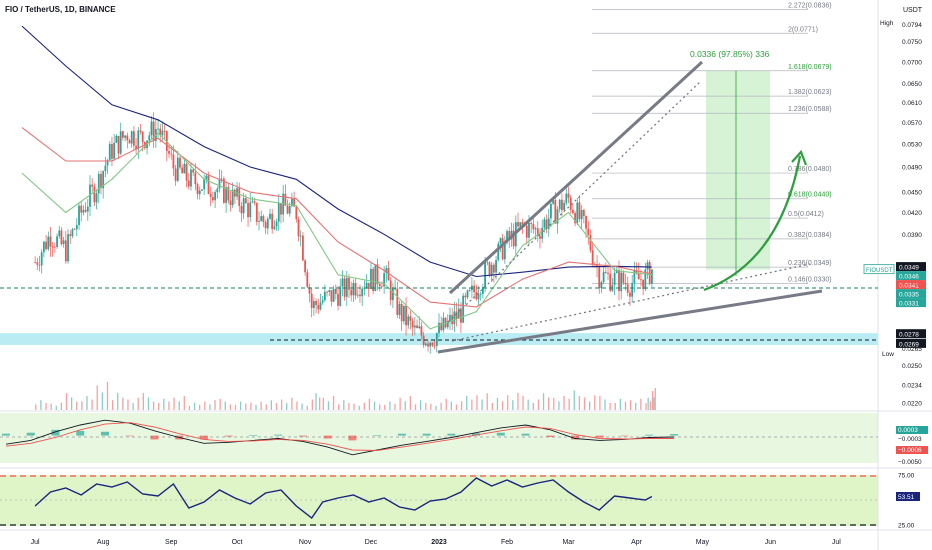 This screenshot has height=550, width=932. I want to click on price-tick-label: 0.0490, so click(912, 167).